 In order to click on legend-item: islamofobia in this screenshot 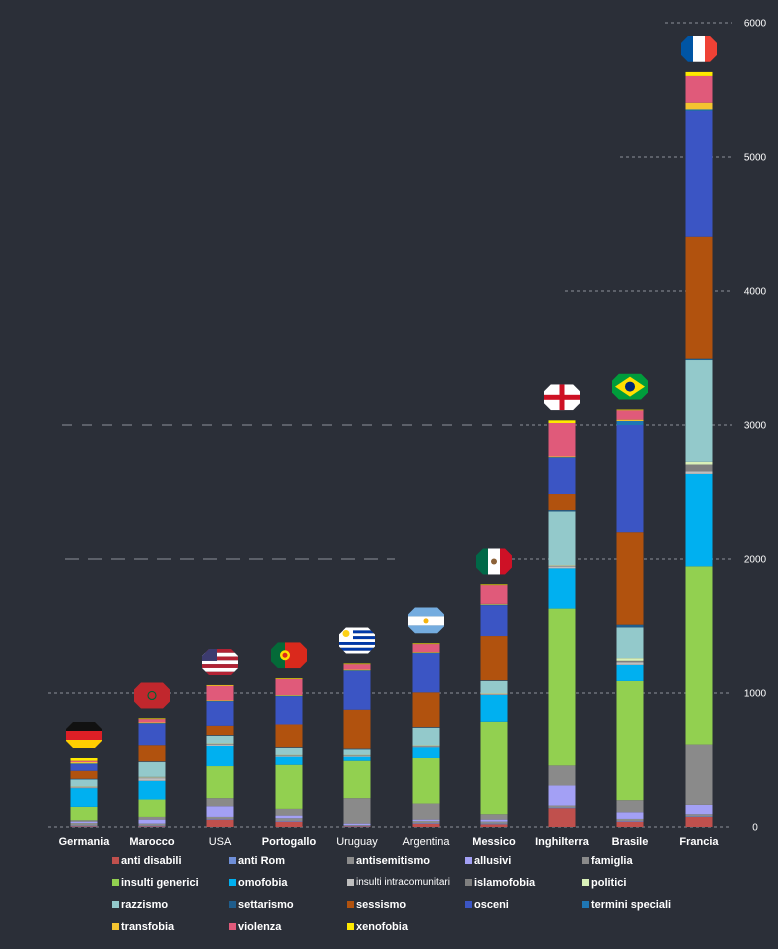, I will do `click(523, 882)`.